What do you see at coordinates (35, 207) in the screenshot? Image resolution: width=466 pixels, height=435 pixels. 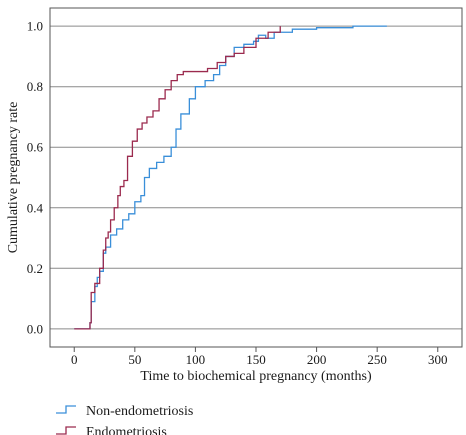 I see `y-tick-label: 0.4` at bounding box center [35, 207].